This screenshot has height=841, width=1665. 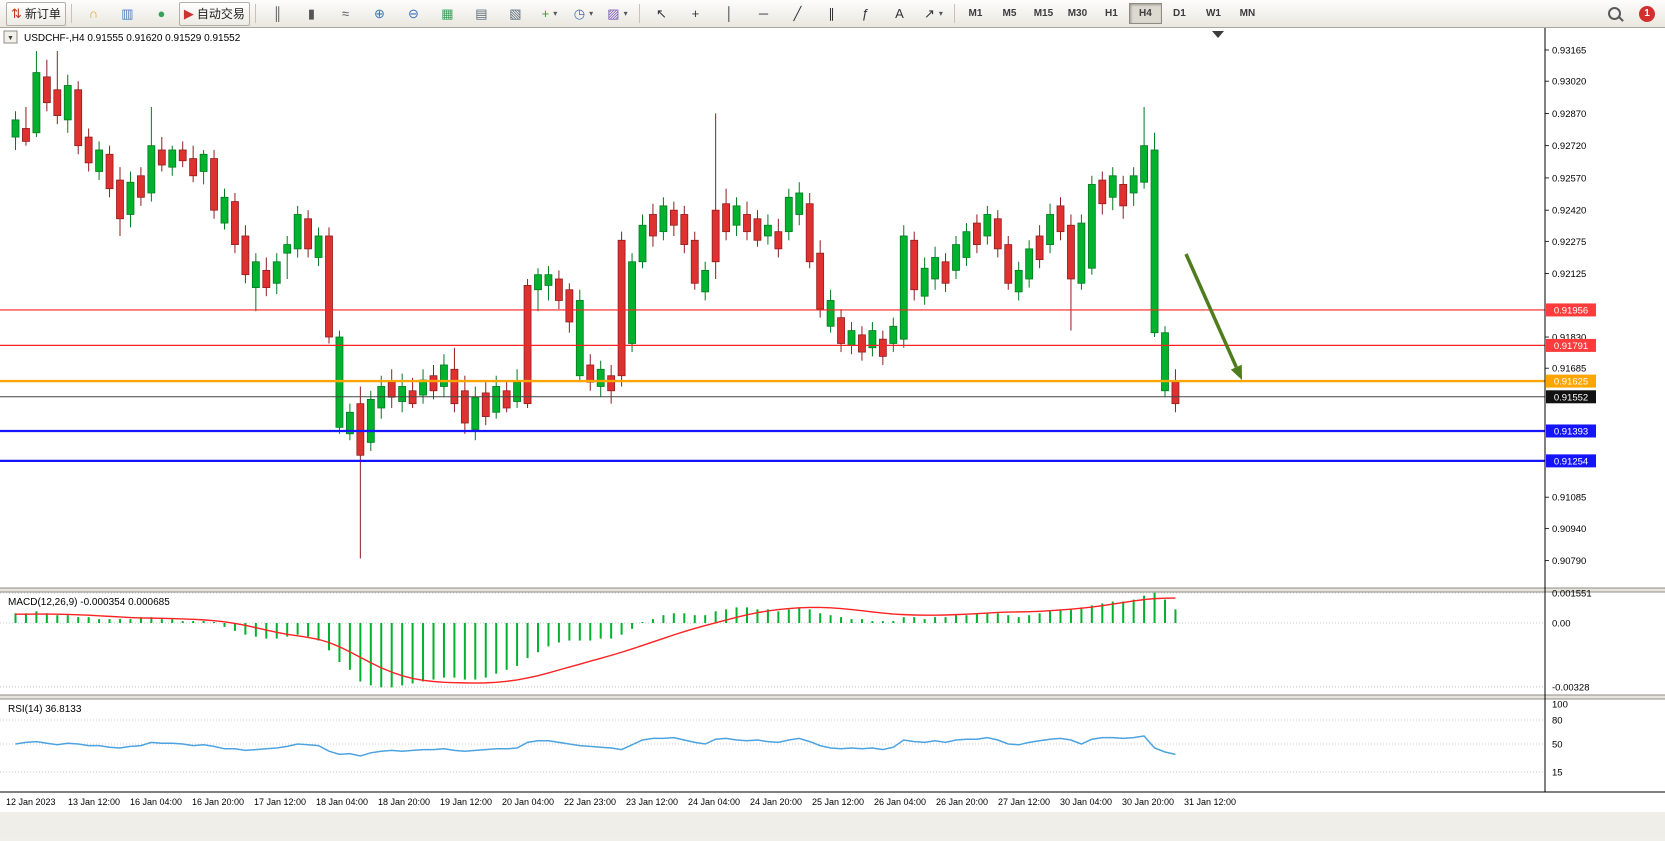 I want to click on timeframe-toolbar: M1 M5 M15 M30 H1 H4 D1 W1 MN, so click(x=1111, y=13).